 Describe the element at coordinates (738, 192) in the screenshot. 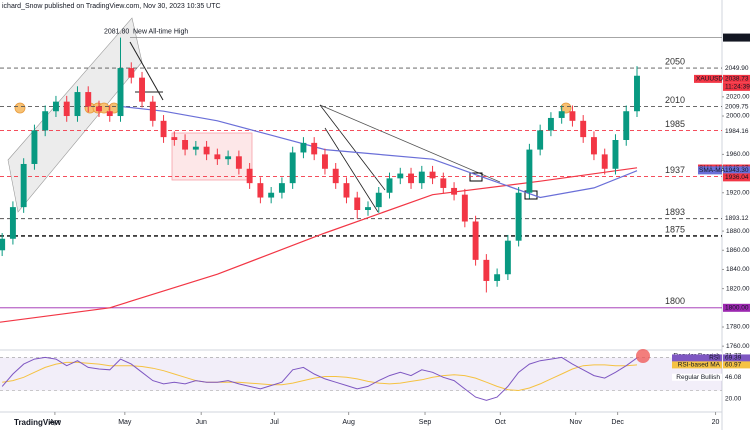

I see `y-tick-label: 1920.00` at that location.